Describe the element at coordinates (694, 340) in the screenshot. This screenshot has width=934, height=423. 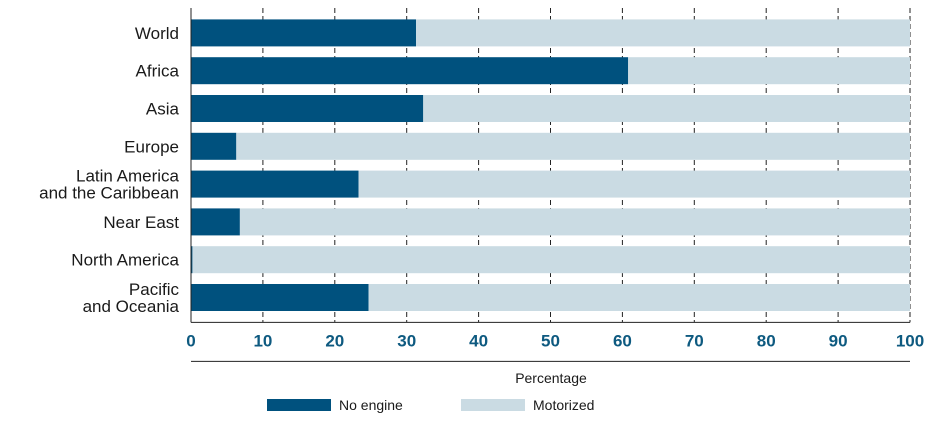
I see `x-tick-label: 70` at that location.